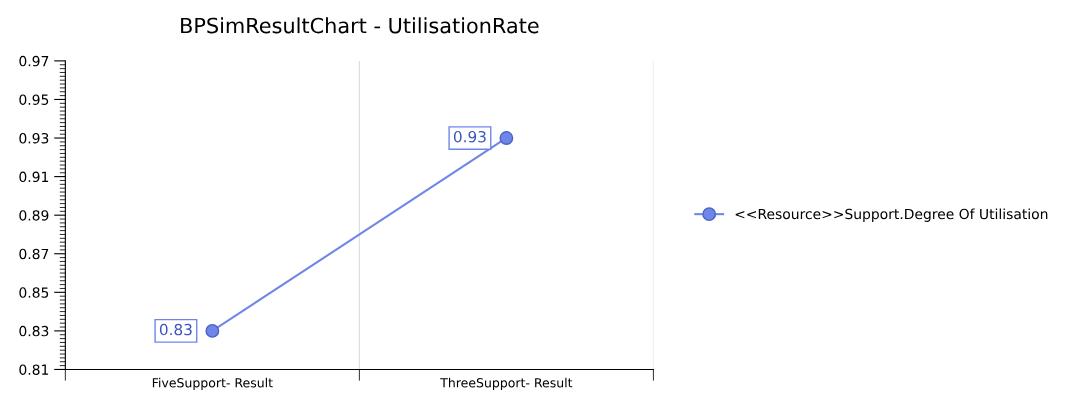 The width and height of the screenshot is (1089, 406). Describe the element at coordinates (34, 254) in the screenshot. I see `y-tick-label: 0.87` at that location.